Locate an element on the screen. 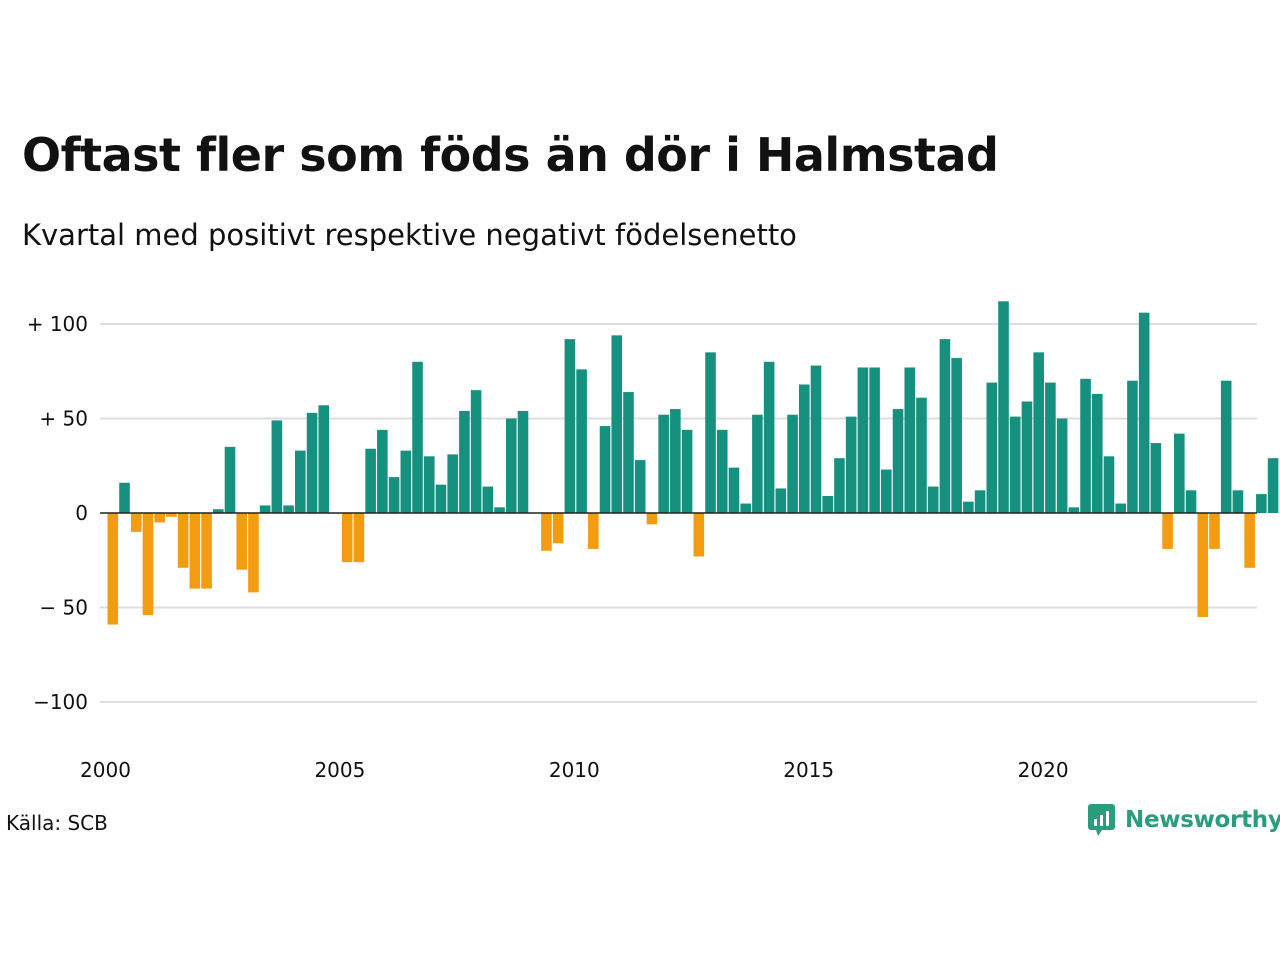 The width and height of the screenshot is (1280, 960). x-tick-label: 2015 is located at coordinates (808, 770).